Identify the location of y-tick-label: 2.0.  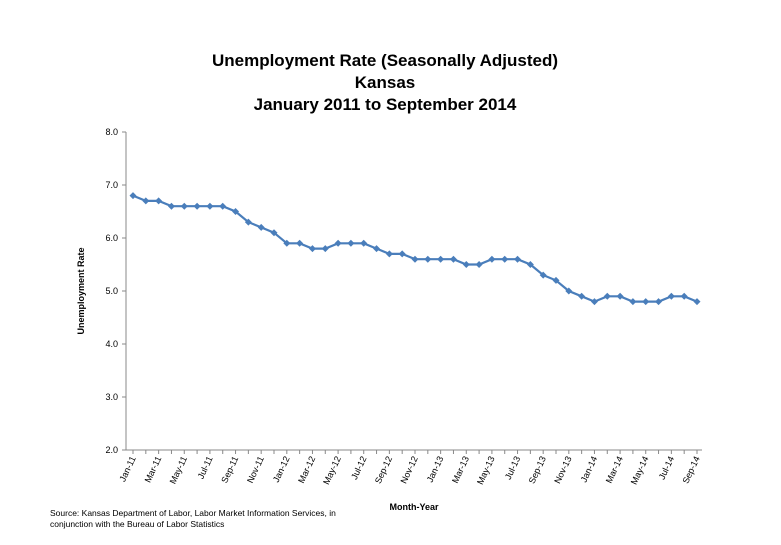
(111, 450).